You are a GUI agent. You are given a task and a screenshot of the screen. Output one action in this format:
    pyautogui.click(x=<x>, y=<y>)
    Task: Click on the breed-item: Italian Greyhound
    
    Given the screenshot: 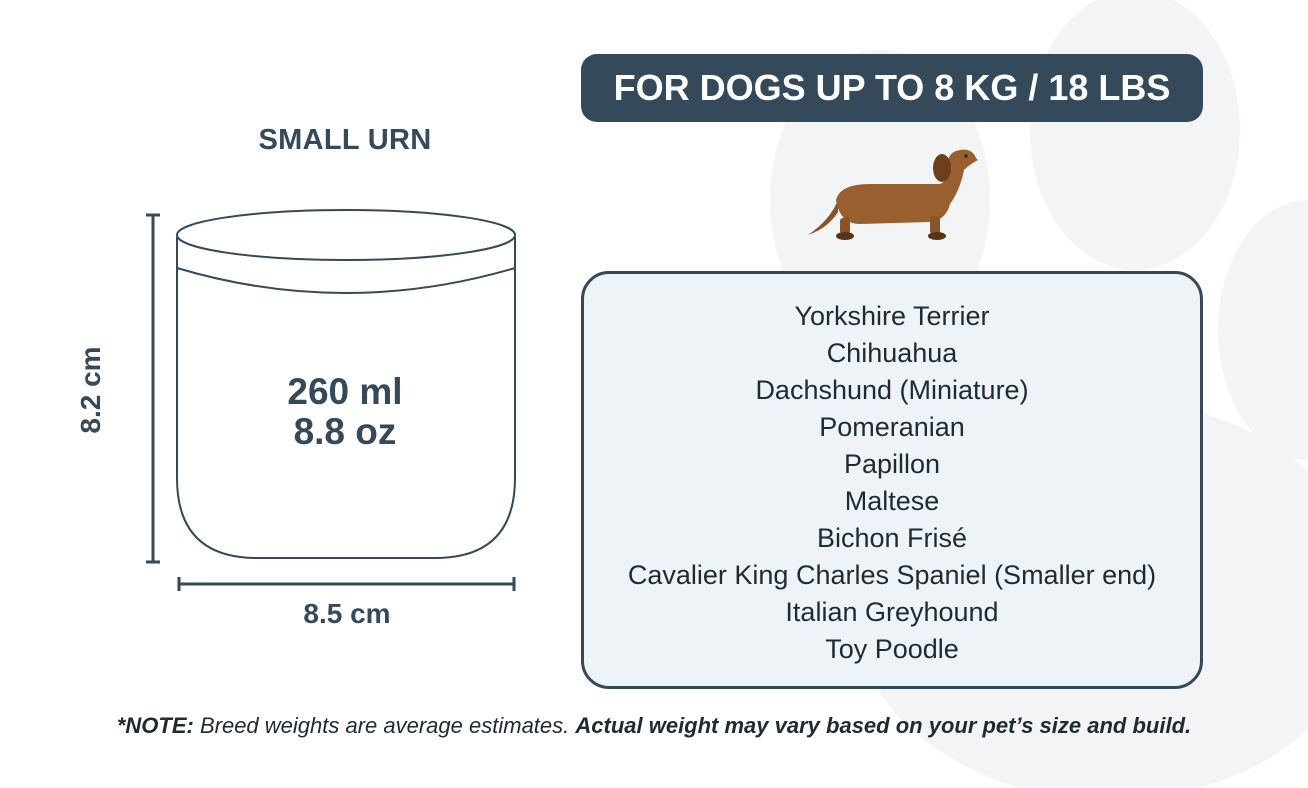 What is the action you would take?
    pyautogui.click(x=892, y=612)
    